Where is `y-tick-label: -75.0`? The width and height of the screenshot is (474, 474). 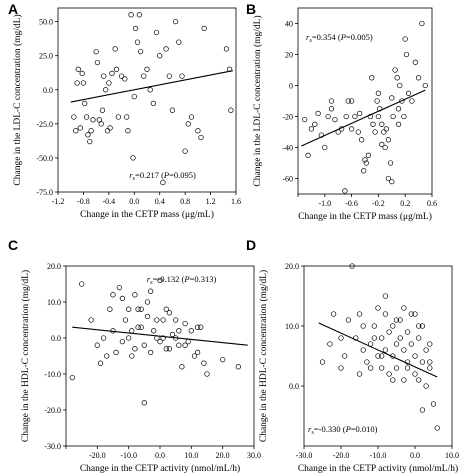
y-tick-label: -75.0 is located at coordinates (44, 192).